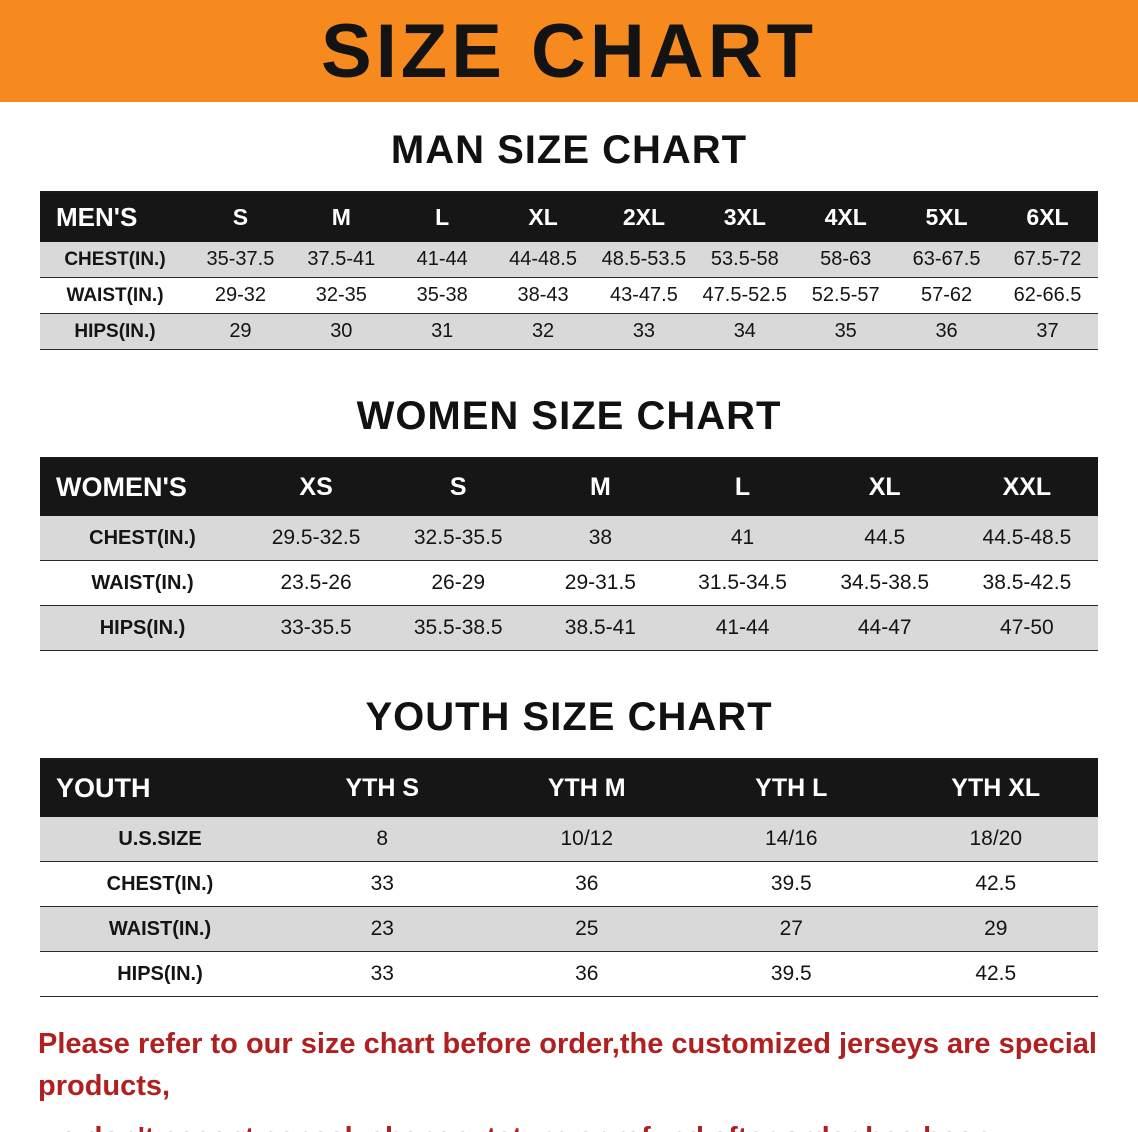  I want to click on size-column-header: YTH XL, so click(995, 788).